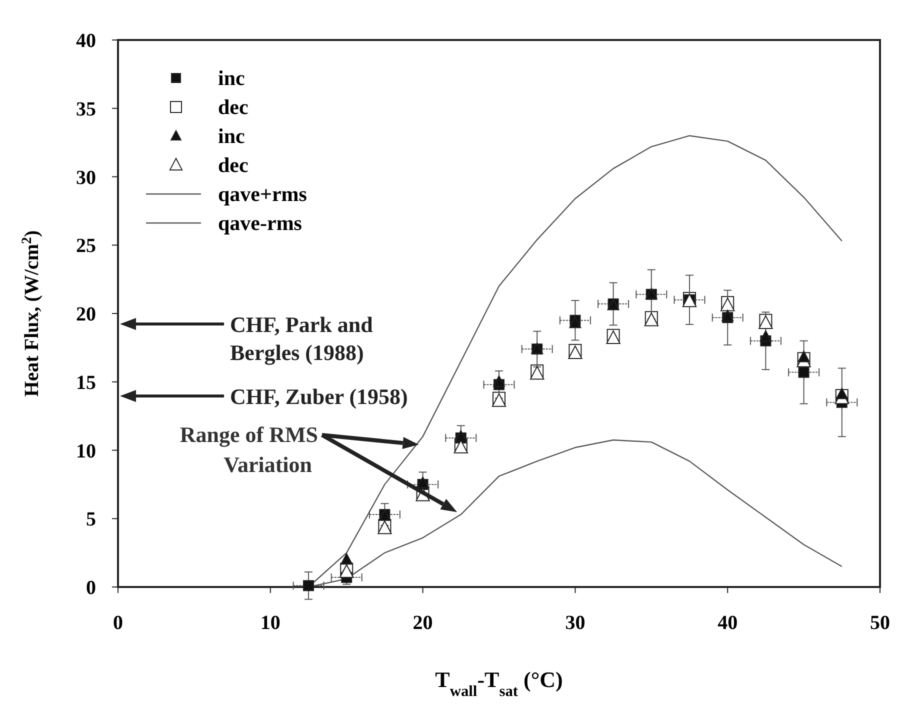 Image resolution: width=901 pixels, height=714 pixels. I want to click on annotation: CHF, Zuber (1958), so click(319, 396).